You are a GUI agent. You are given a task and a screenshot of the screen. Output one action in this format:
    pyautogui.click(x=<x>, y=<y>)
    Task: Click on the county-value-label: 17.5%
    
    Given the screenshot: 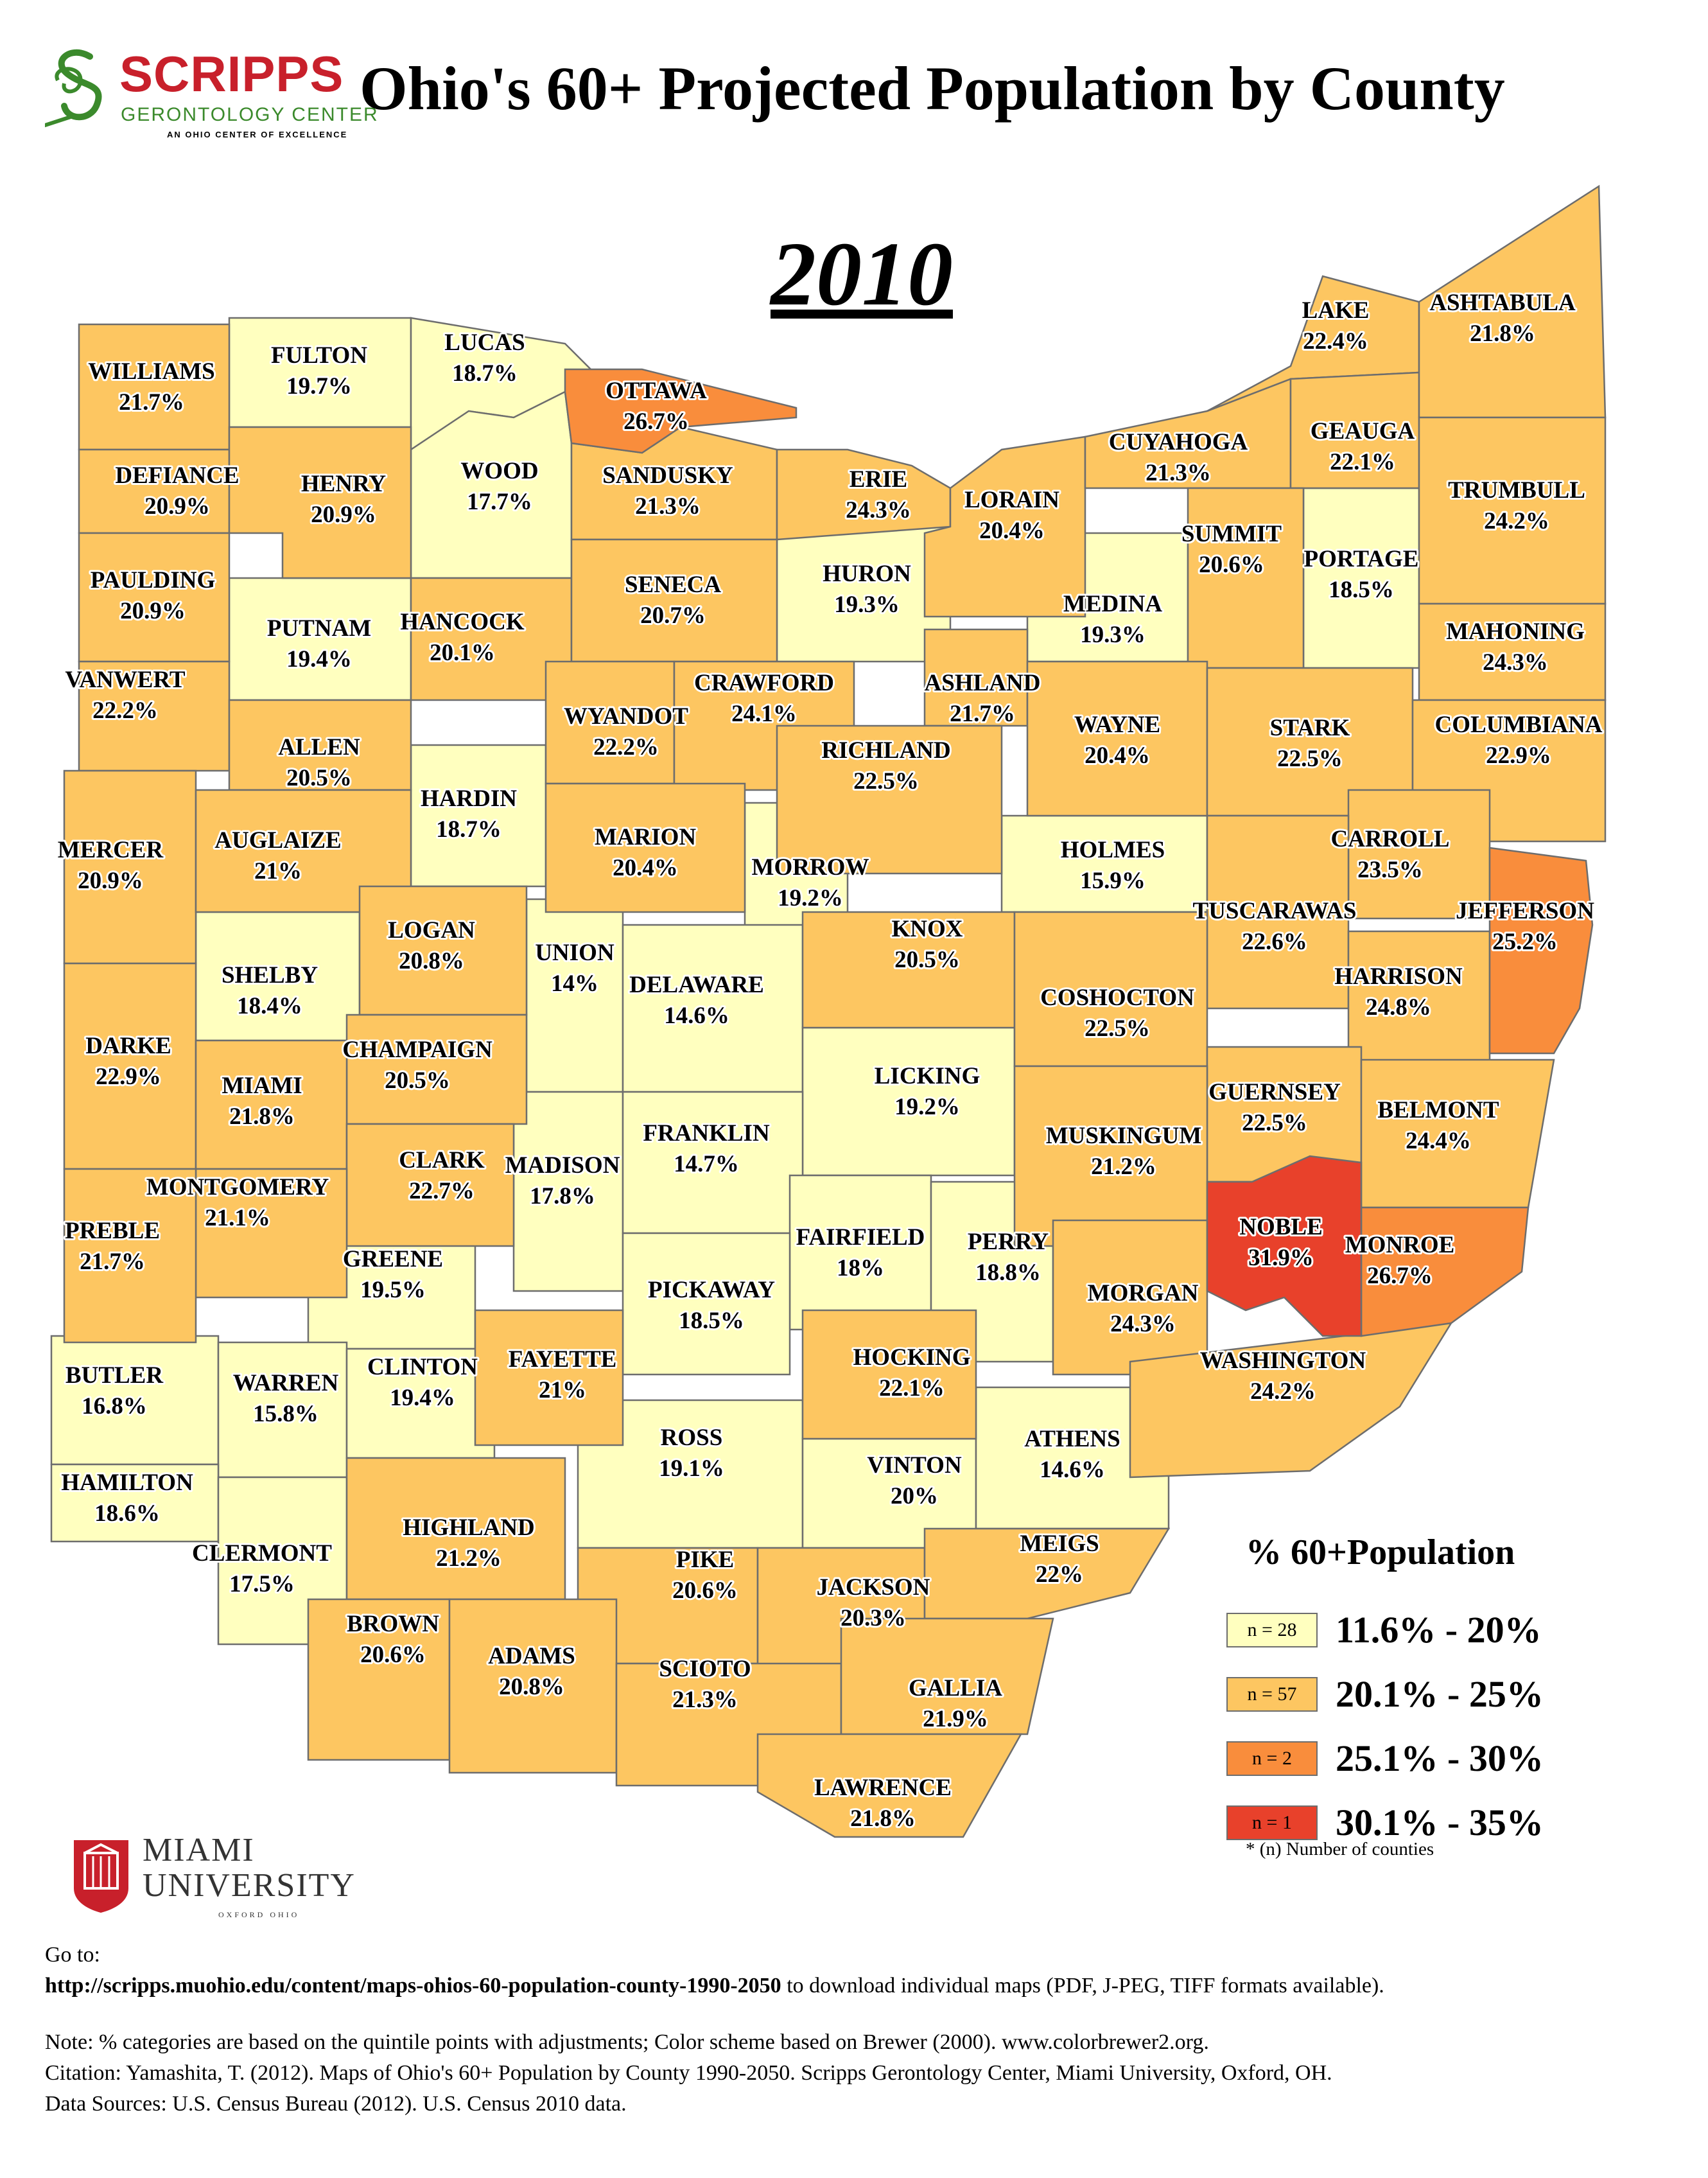 What is the action you would take?
    pyautogui.click(x=262, y=1584)
    